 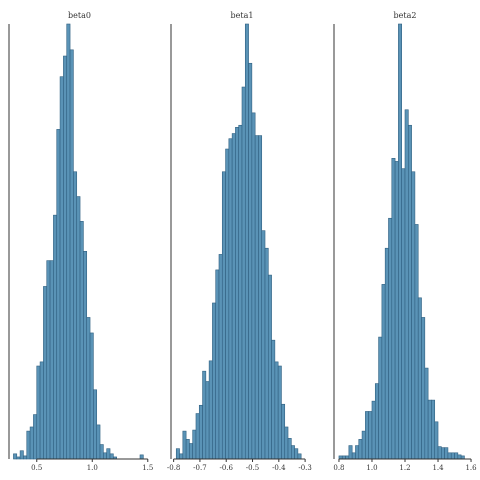 What do you see at coordinates (404, 468) in the screenshot?
I see `x-tick-label: 1.2` at bounding box center [404, 468].